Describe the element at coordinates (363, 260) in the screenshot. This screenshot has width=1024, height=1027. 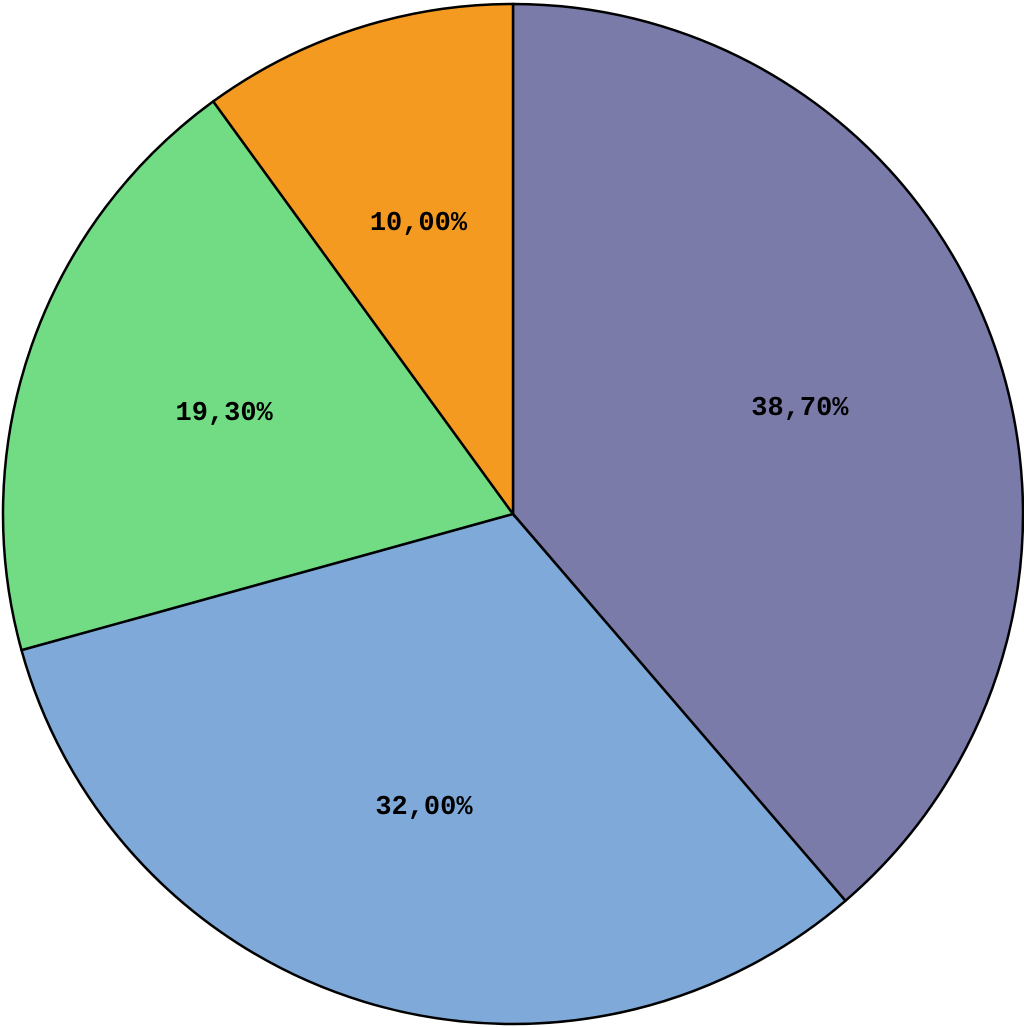
I see `pie-slice` at that location.